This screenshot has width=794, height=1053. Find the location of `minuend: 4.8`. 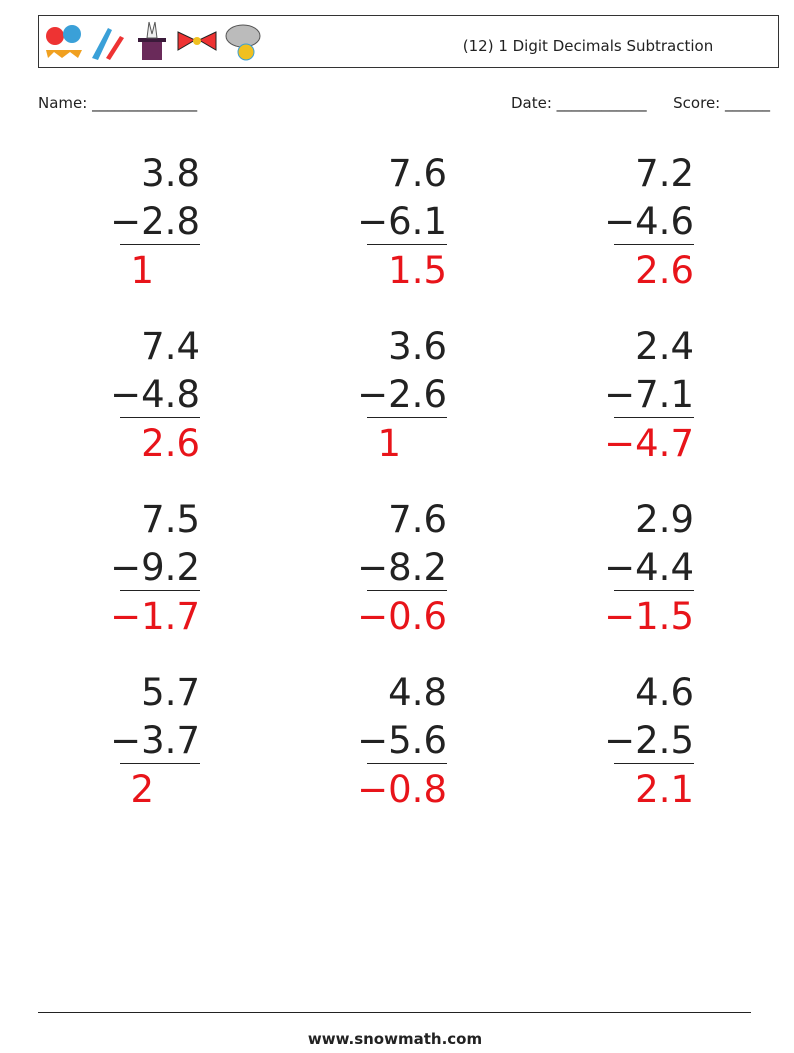

minuend: 4.8 is located at coordinates (417, 692).